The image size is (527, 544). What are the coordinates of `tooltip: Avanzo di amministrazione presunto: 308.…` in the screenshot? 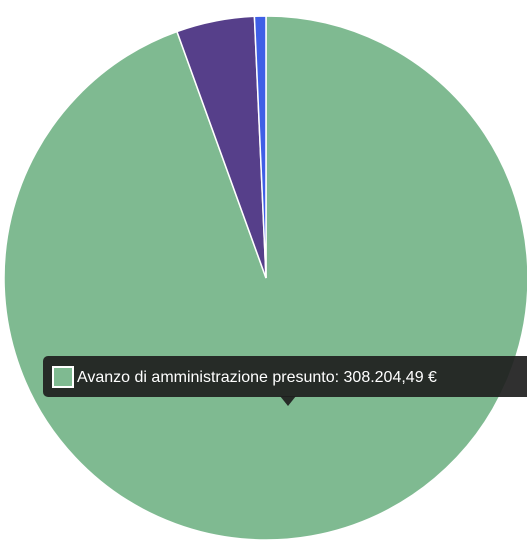 It's located at (285, 381).